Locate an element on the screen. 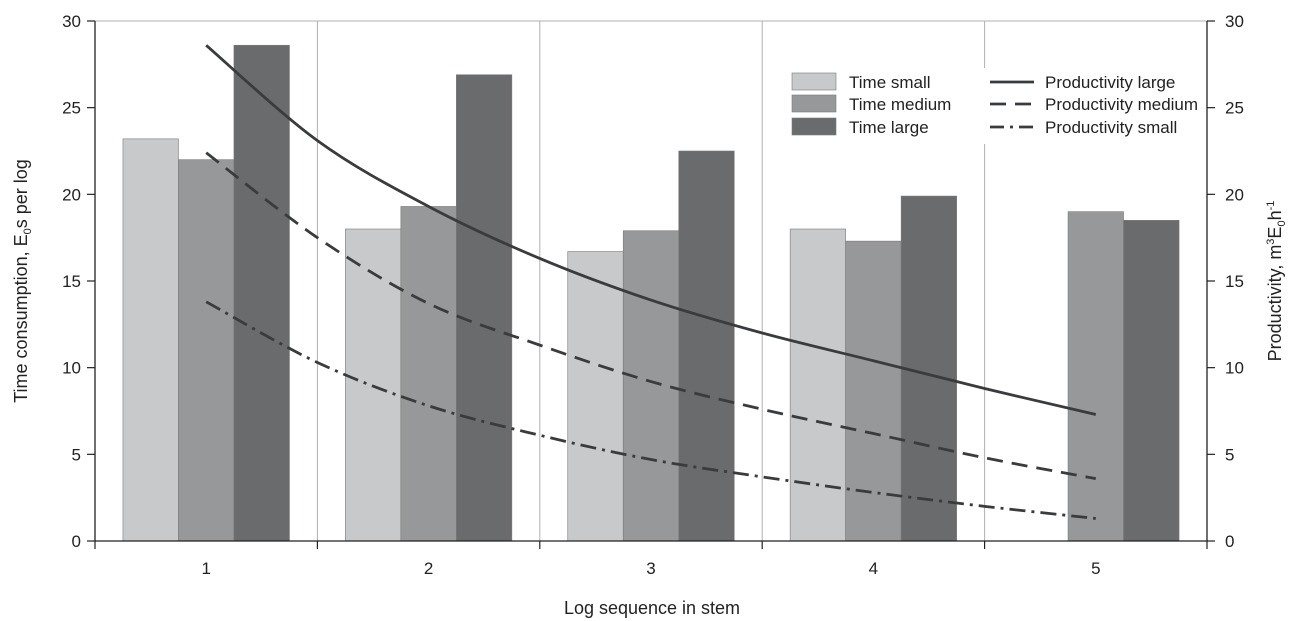 This screenshot has width=1290, height=621. y2-tick-label: 15 is located at coordinates (1234, 281).